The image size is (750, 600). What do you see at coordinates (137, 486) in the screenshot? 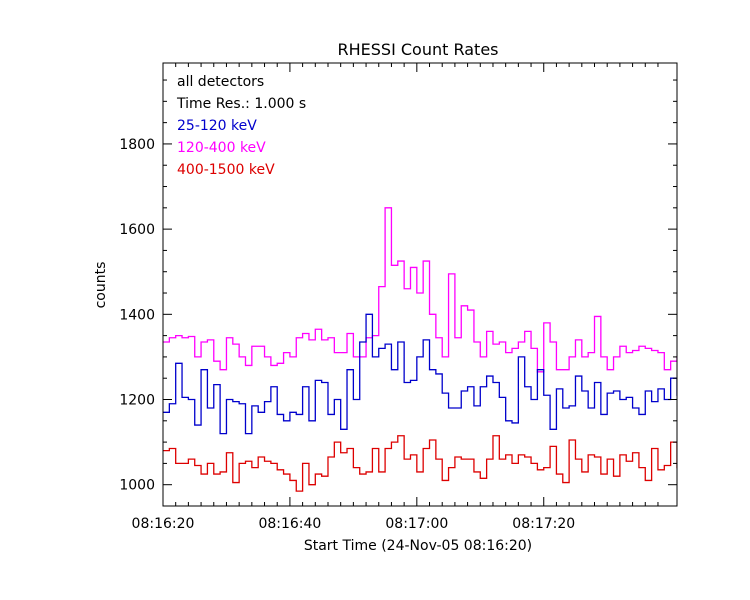
I see `y-tick-label: 1000` at bounding box center [137, 486].